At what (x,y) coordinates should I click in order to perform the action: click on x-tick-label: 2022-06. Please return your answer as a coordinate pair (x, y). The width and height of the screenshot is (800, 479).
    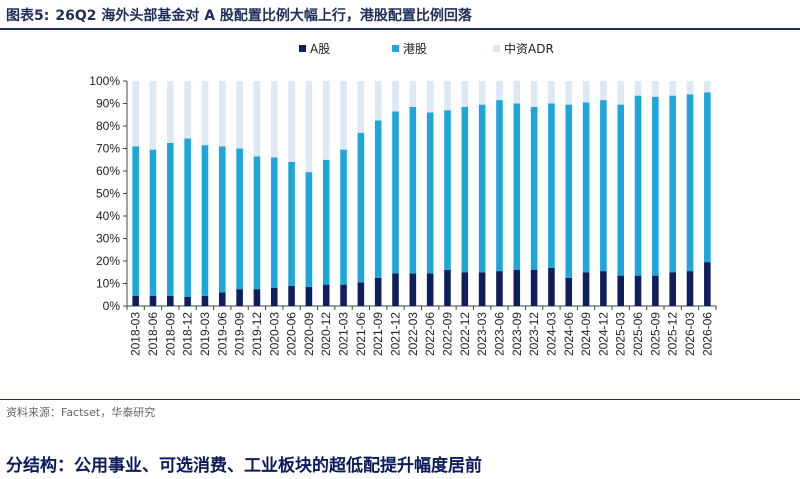
    Looking at the image, I should click on (430, 334).